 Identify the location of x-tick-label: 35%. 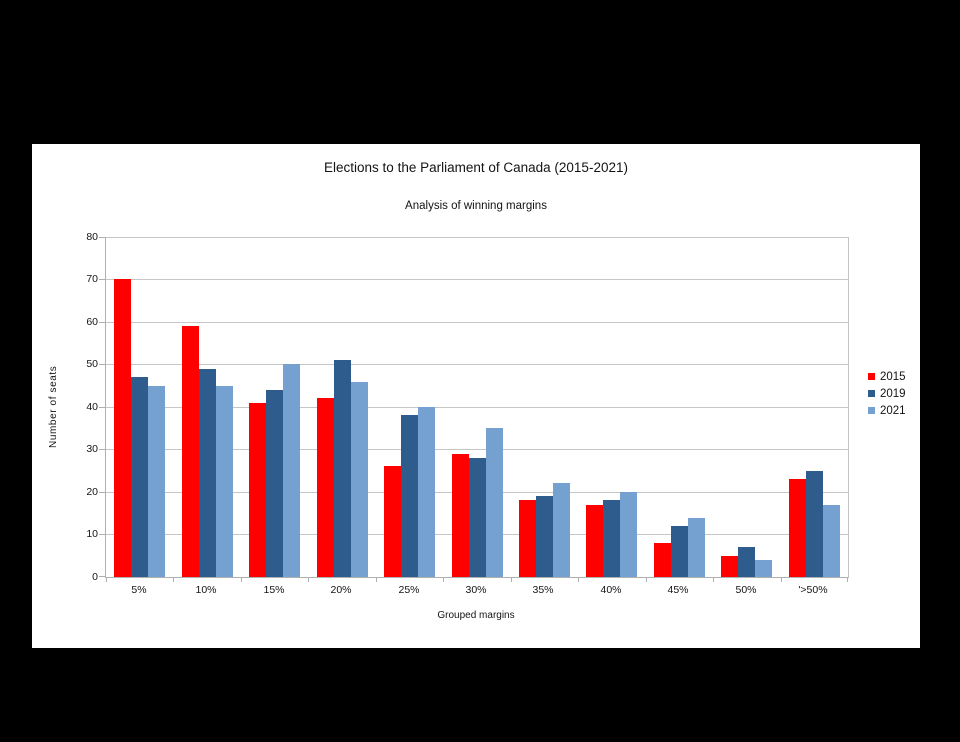
(543, 590).